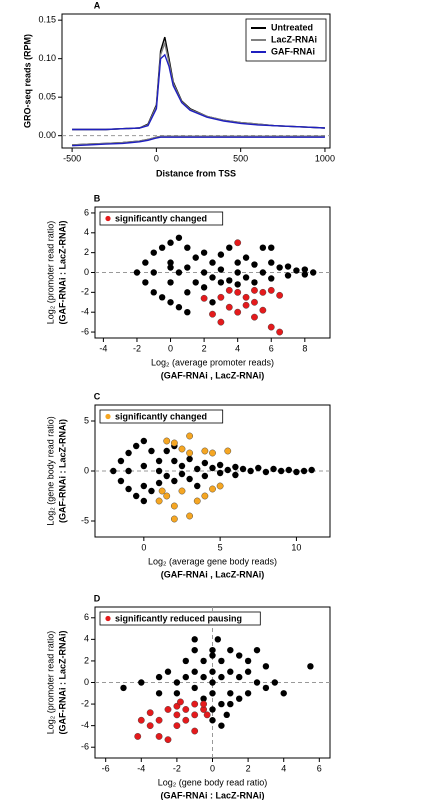 The width and height of the screenshot is (427, 800). Describe the element at coordinates (220, 547) in the screenshot. I see `x-tick-label: 5` at that location.